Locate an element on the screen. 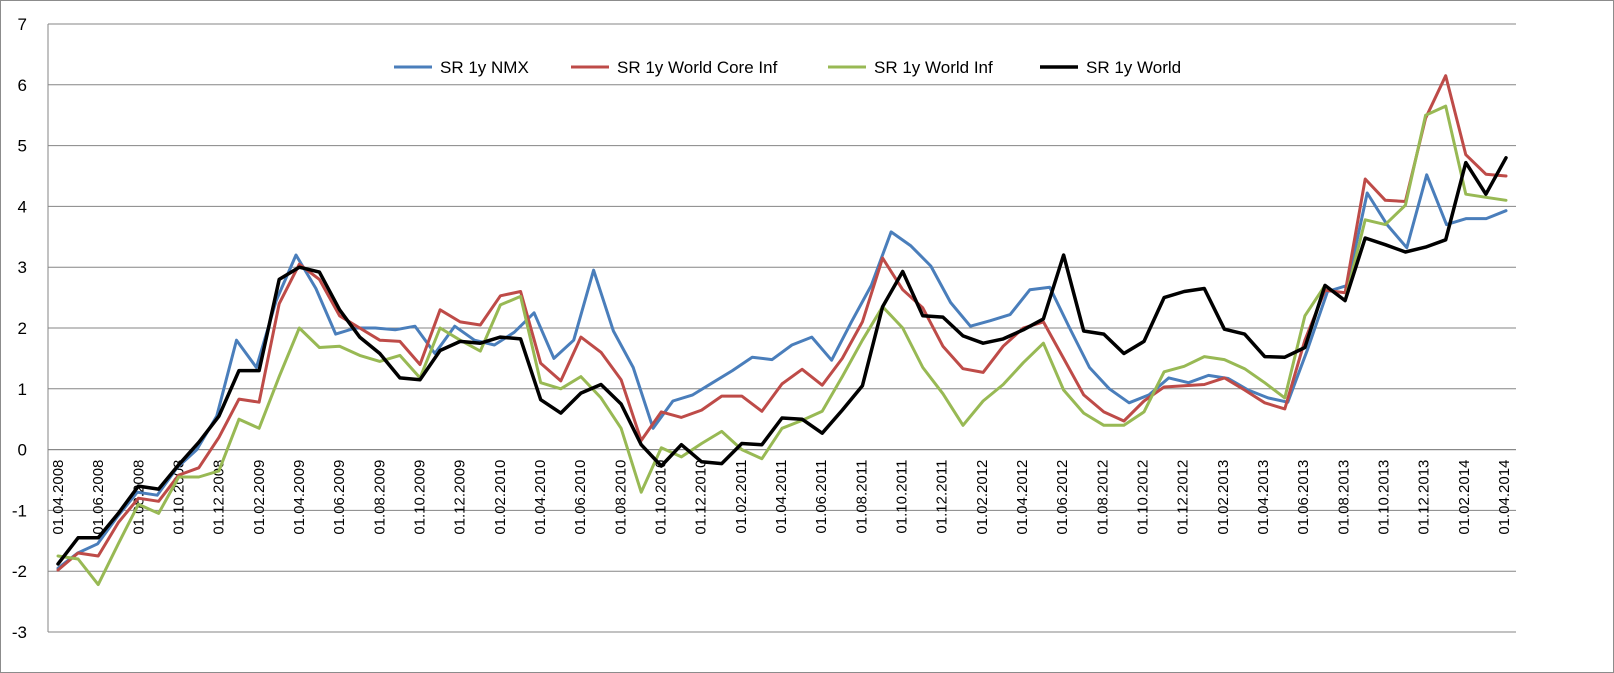 The width and height of the screenshot is (1614, 673). legend-label-2: SR 1y World Core Inf is located at coordinates (697, 67).